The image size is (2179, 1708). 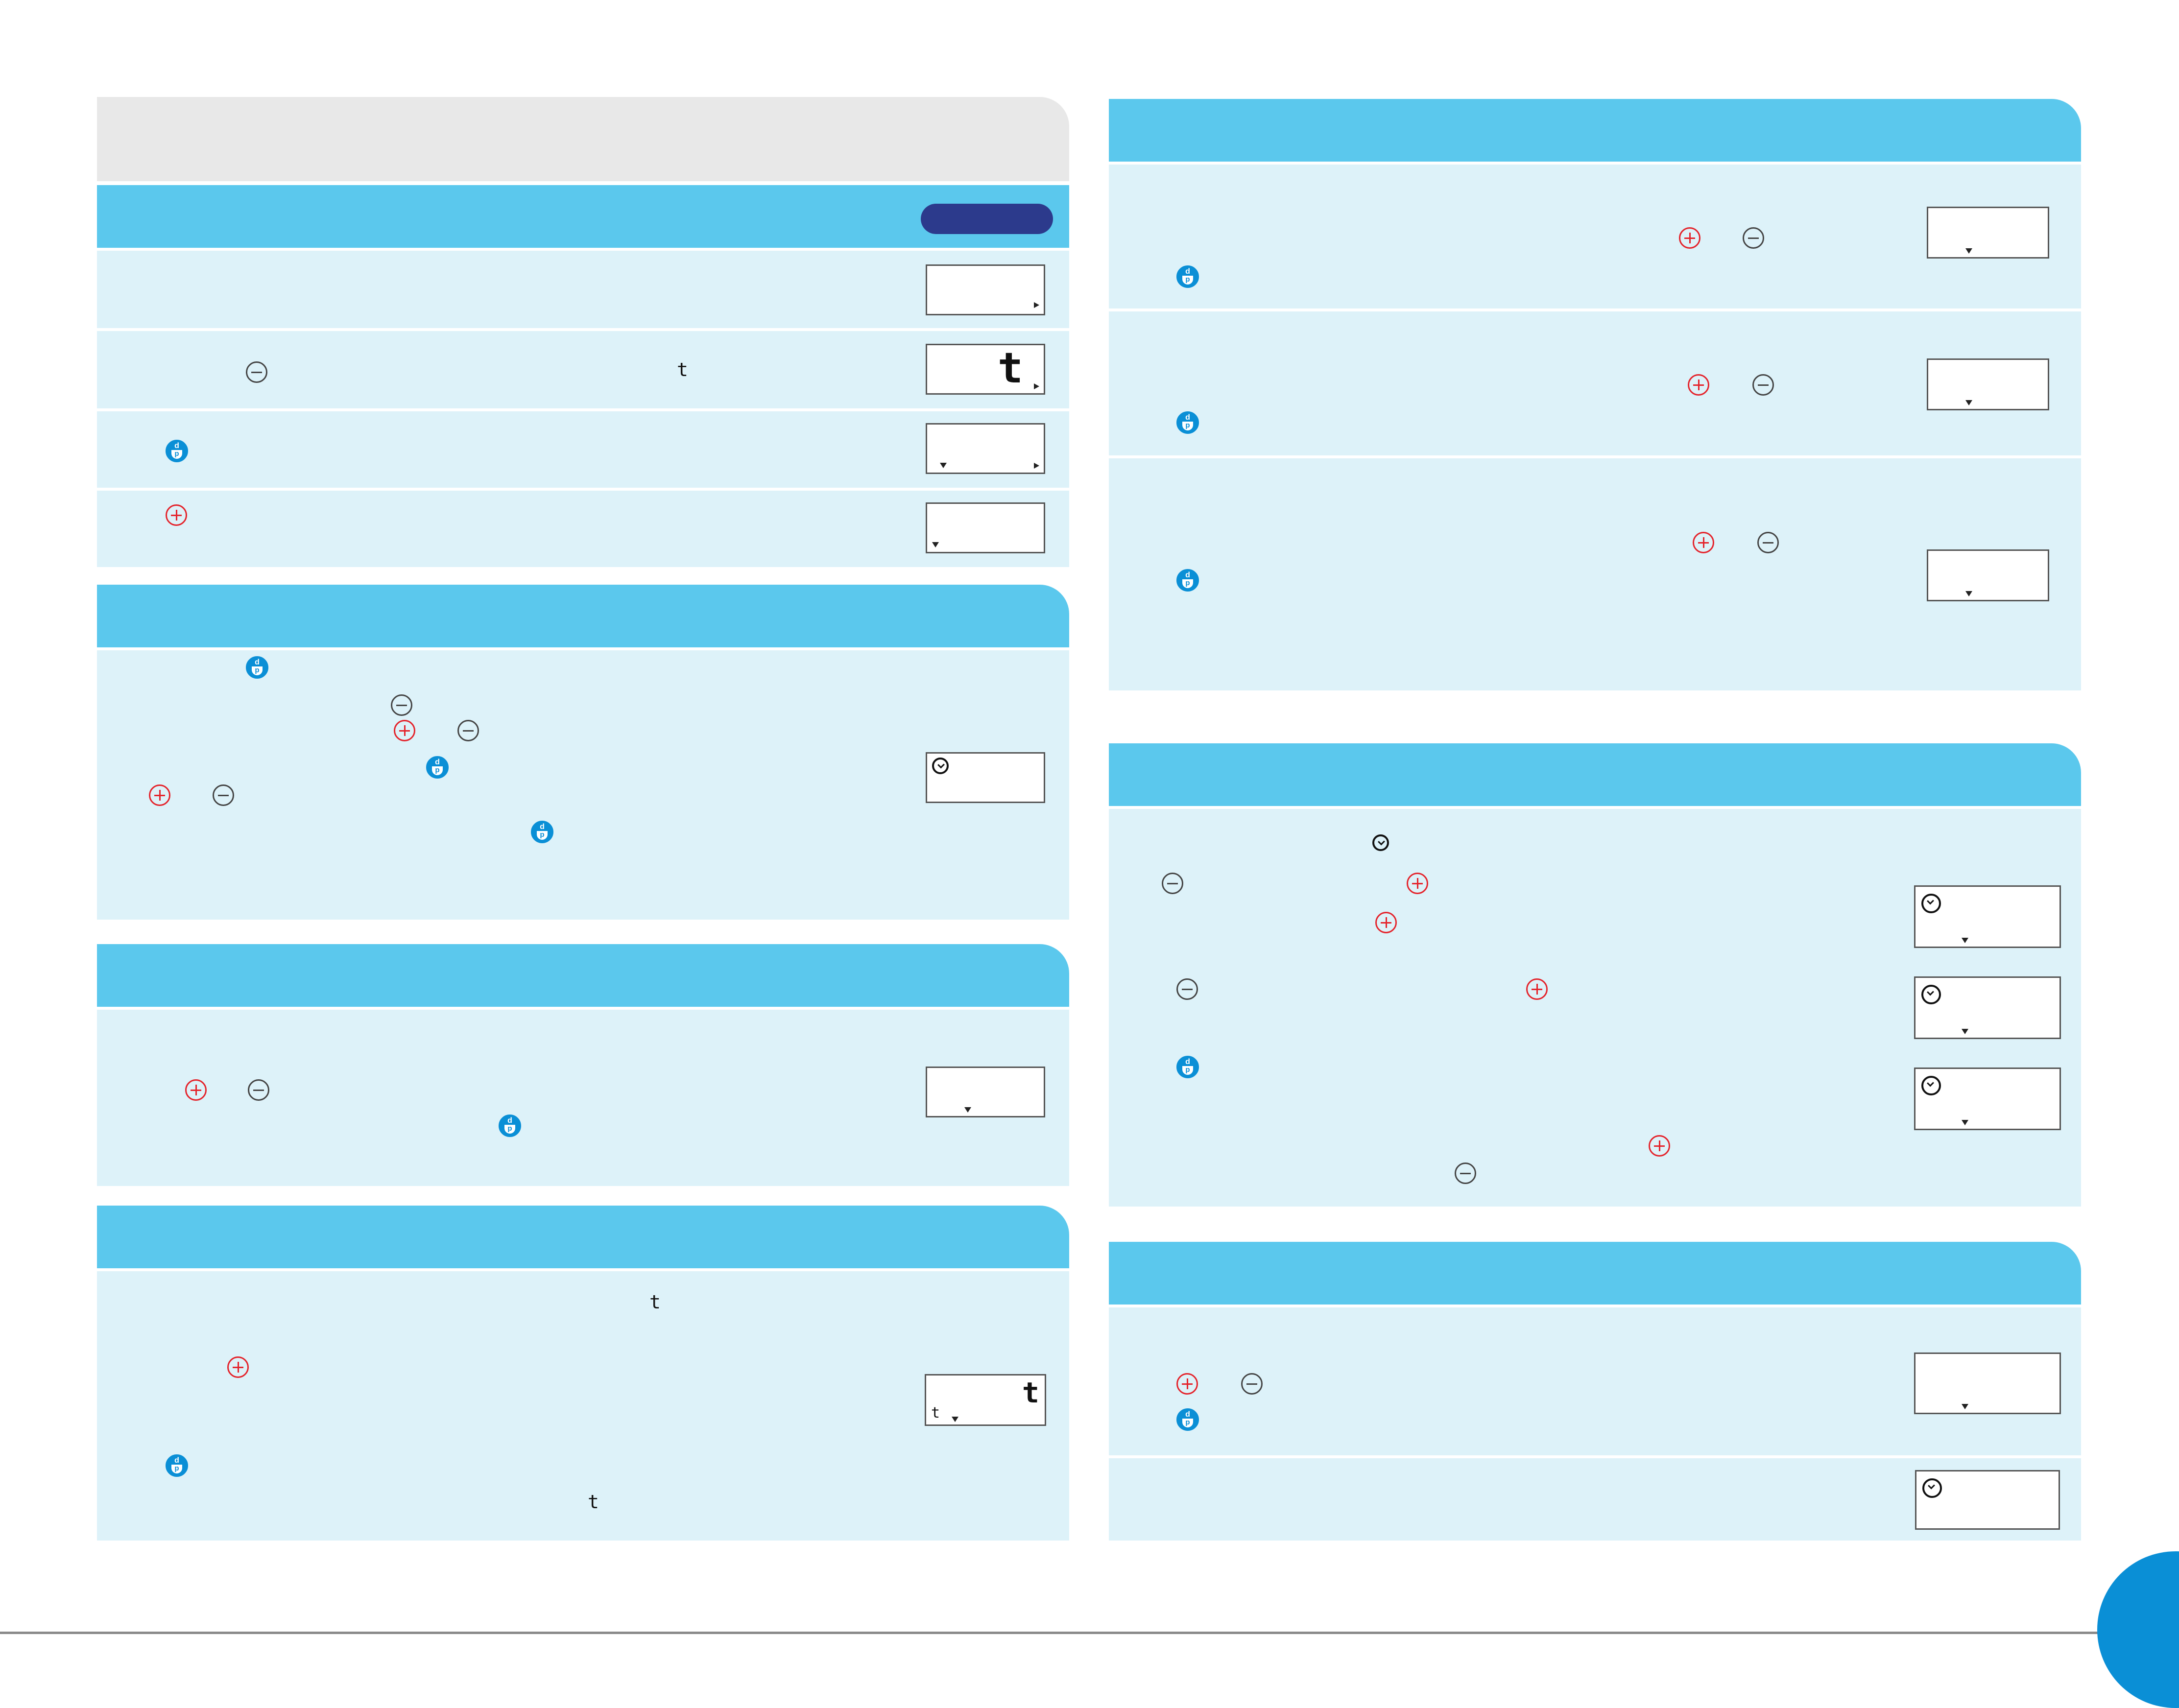 I want to click on lcd-display-7: t t, so click(x=985, y=1400).